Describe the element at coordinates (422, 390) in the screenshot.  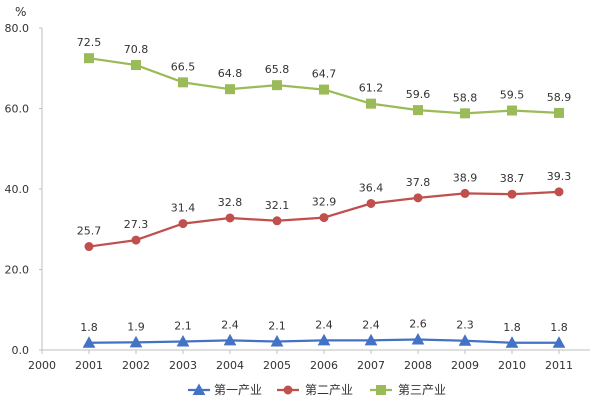
I see `legend-label: 第三产业` at that location.